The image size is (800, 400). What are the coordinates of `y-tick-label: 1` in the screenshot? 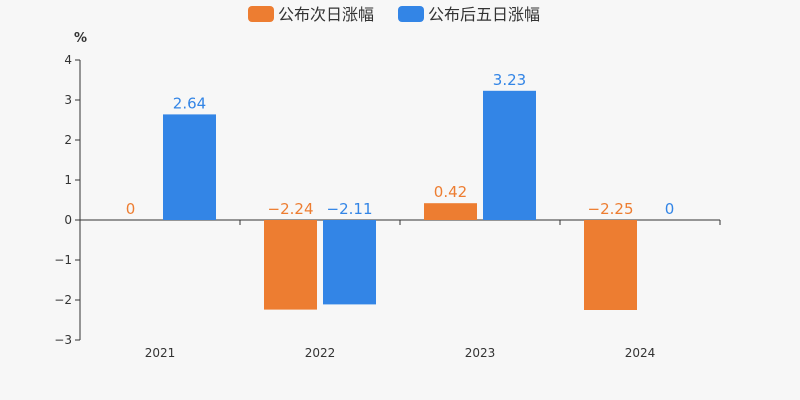 It's located at (68, 180).